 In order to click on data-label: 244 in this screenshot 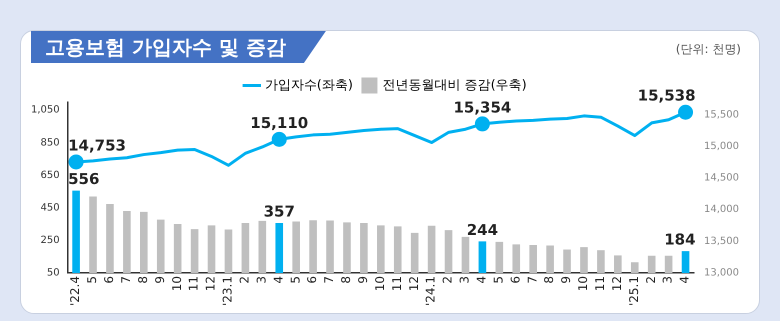, I will do `click(482, 229)`.